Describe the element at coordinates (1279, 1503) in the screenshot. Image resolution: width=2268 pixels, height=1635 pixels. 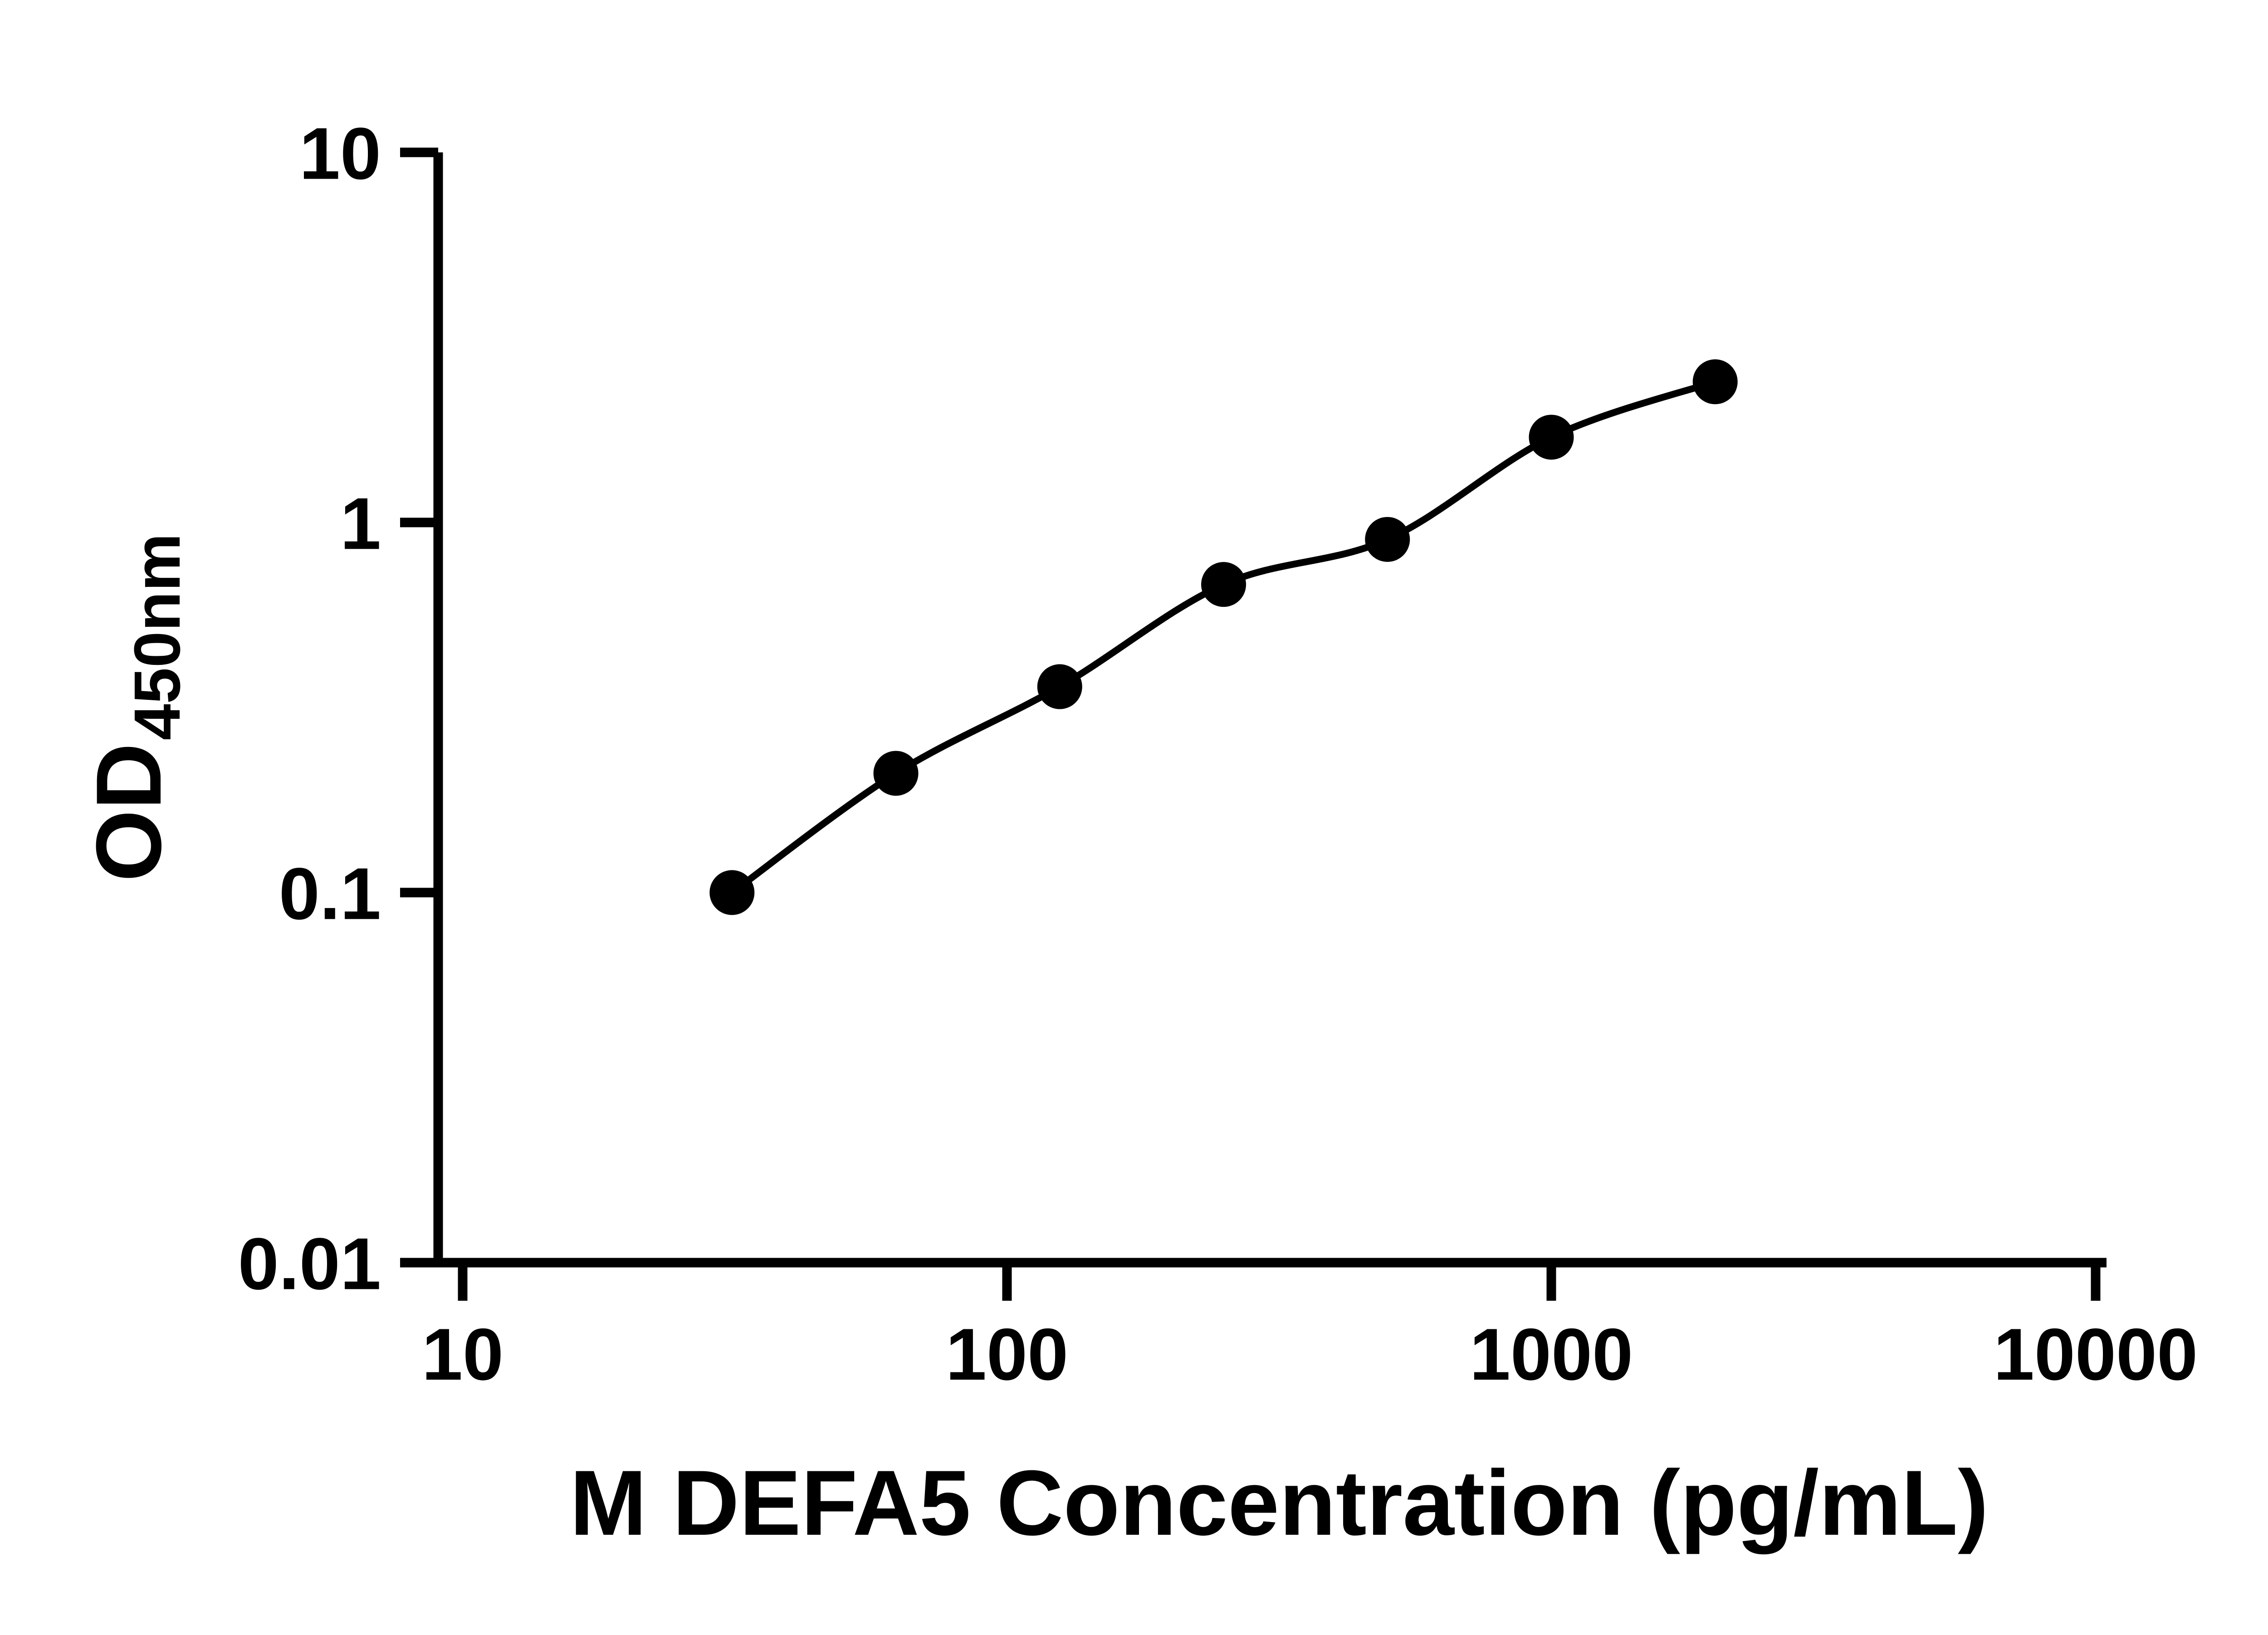
I see `x-axis-title: M DEFA5 Concentration (pg/mL)` at that location.